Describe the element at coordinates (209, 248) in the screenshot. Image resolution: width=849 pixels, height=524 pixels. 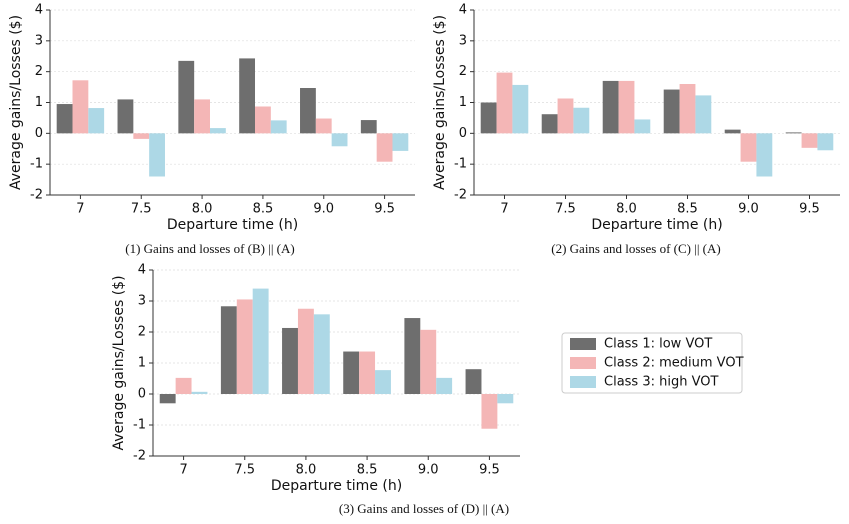
I see `caption: (1) Gains and losses of (B) || (A)` at that location.